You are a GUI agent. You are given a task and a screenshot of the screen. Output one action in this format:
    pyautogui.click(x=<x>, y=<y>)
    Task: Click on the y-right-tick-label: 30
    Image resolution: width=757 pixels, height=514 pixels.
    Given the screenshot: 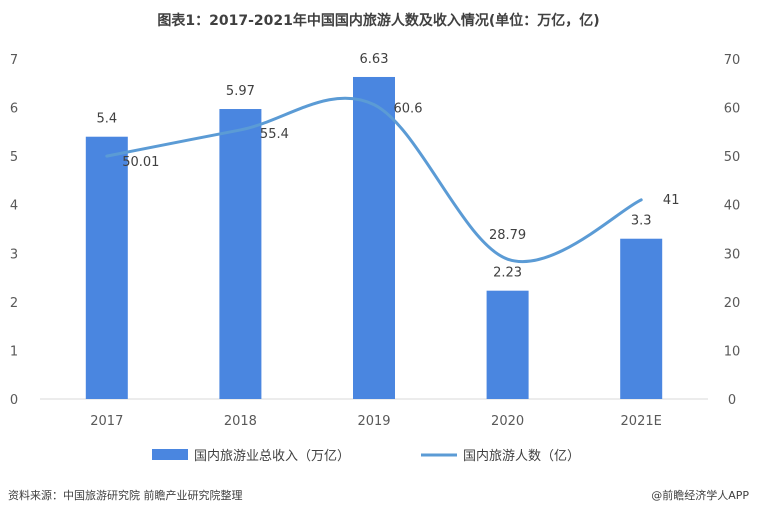 What is the action you would take?
    pyautogui.click(x=732, y=254)
    